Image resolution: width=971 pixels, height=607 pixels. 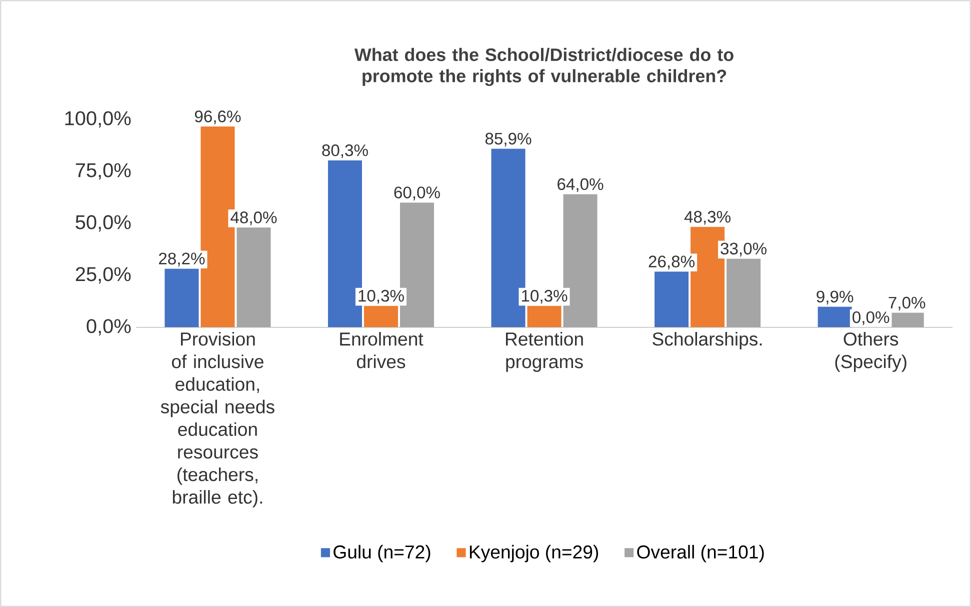 What do you see at coordinates (182, 259) in the screenshot?
I see `data-label: 28,2%` at bounding box center [182, 259].